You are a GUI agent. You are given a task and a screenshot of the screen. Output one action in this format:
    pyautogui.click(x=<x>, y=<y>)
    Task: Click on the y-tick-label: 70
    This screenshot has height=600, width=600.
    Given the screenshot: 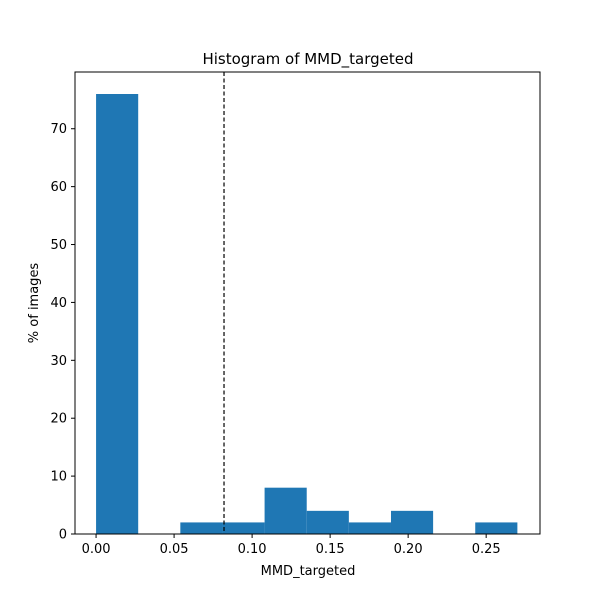 What is the action you would take?
    pyautogui.click(x=58, y=129)
    